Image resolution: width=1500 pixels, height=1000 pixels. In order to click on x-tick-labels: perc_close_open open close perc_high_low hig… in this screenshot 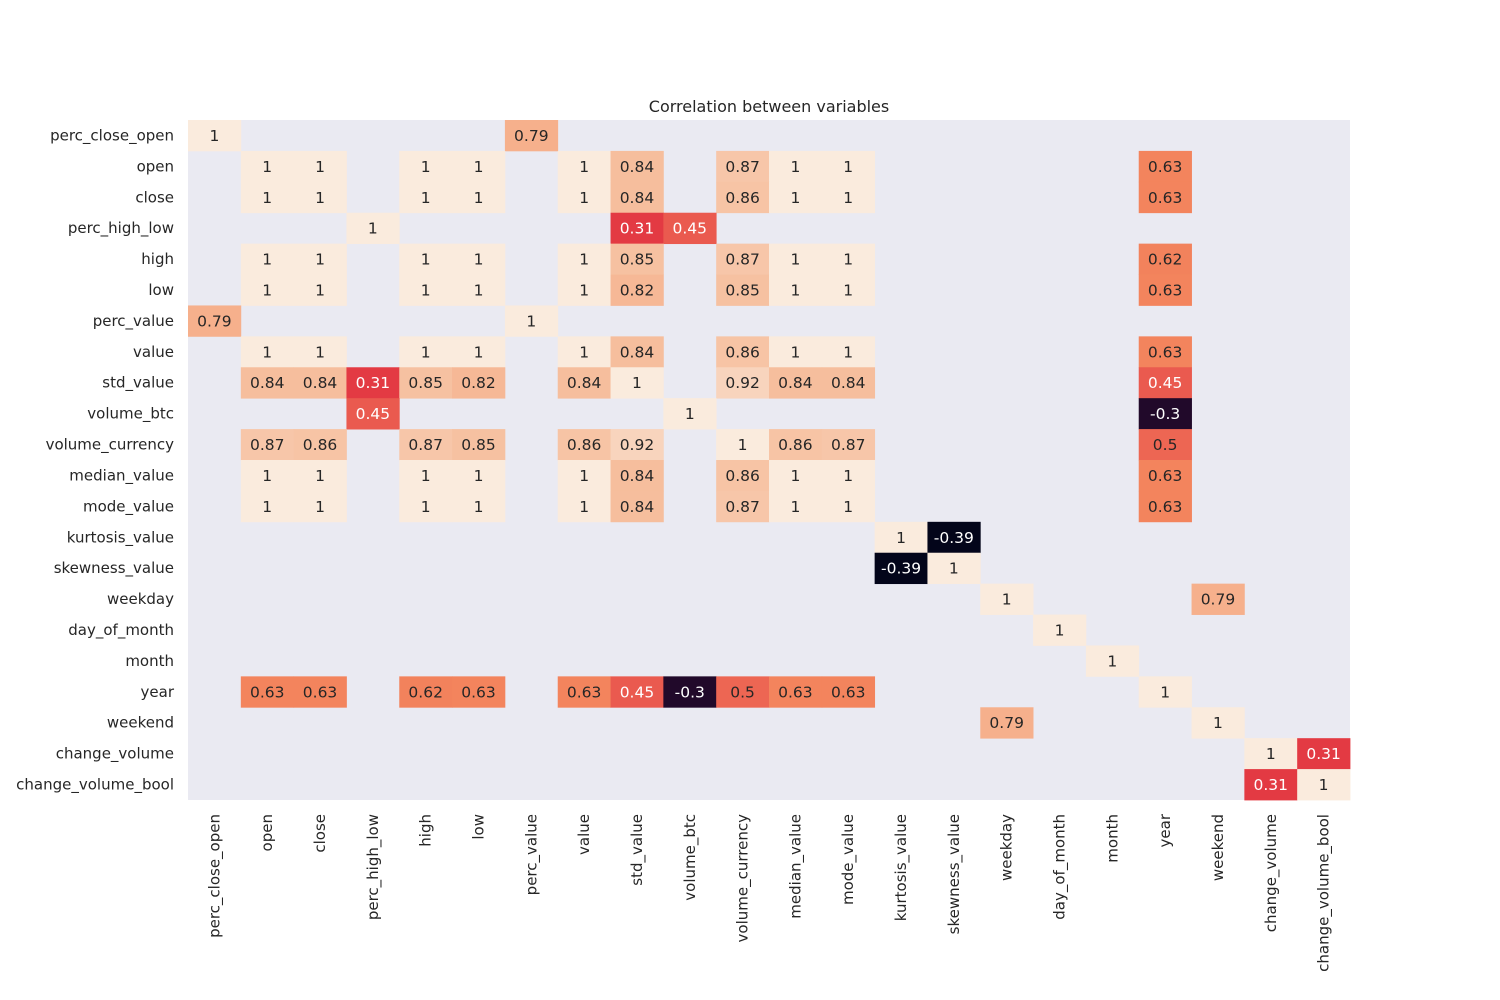, I will do `click(769, 892)`.